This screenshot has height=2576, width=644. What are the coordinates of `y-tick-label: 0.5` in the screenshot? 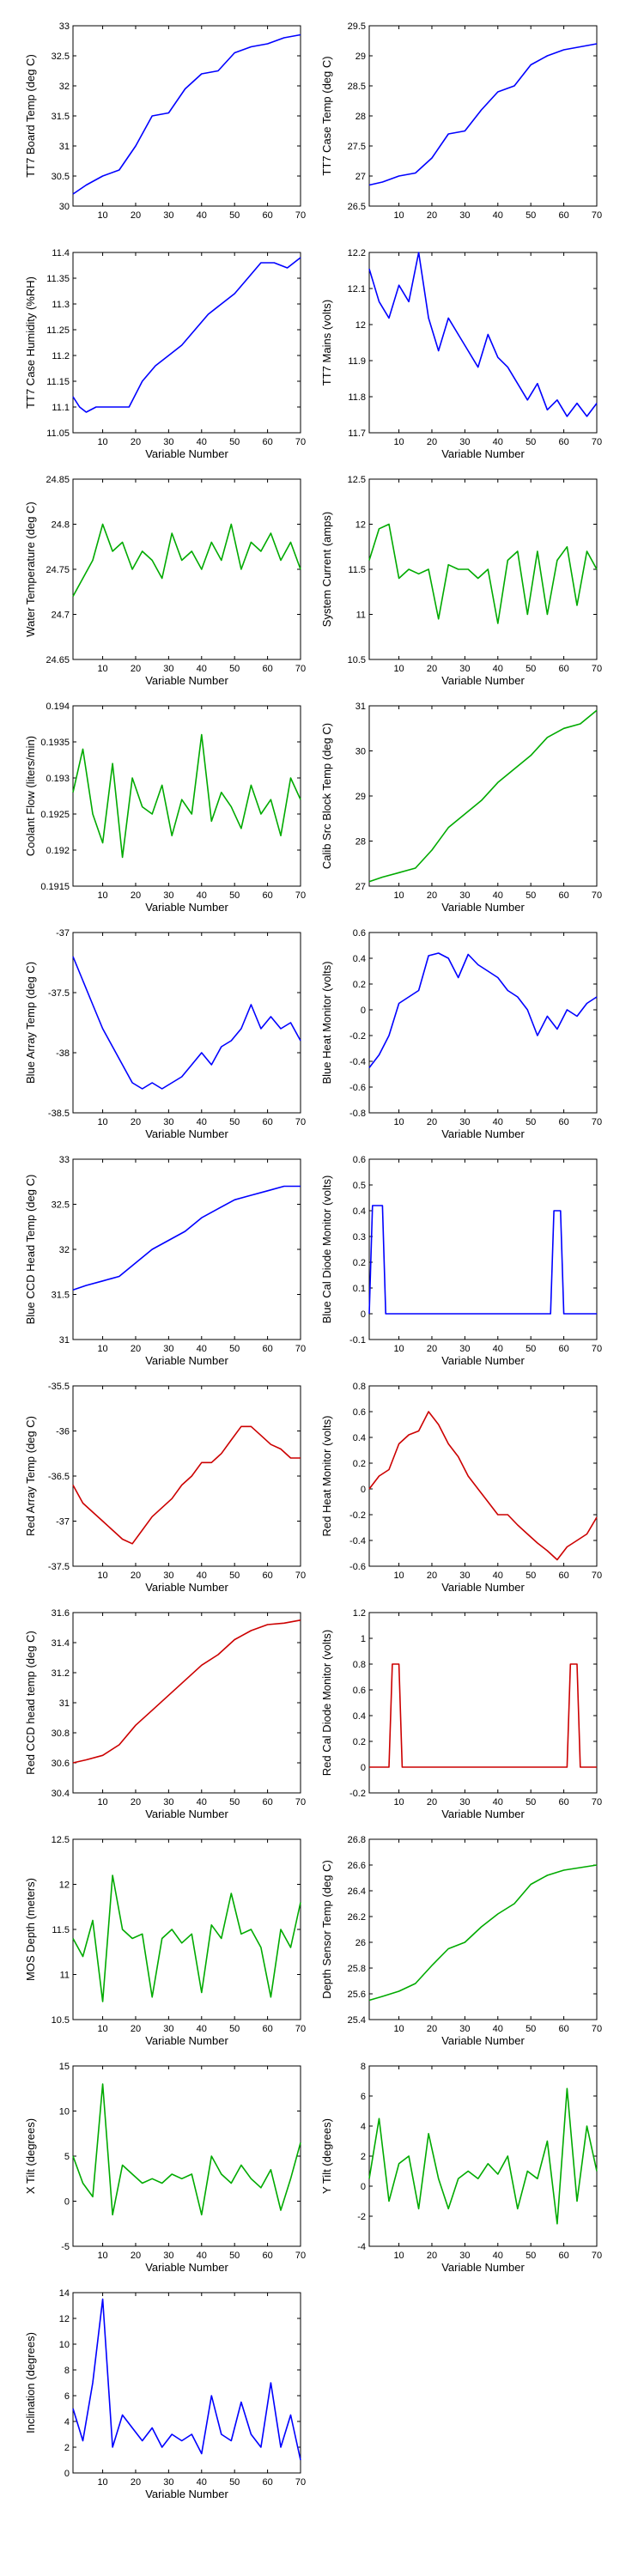 It's located at (359, 1186).